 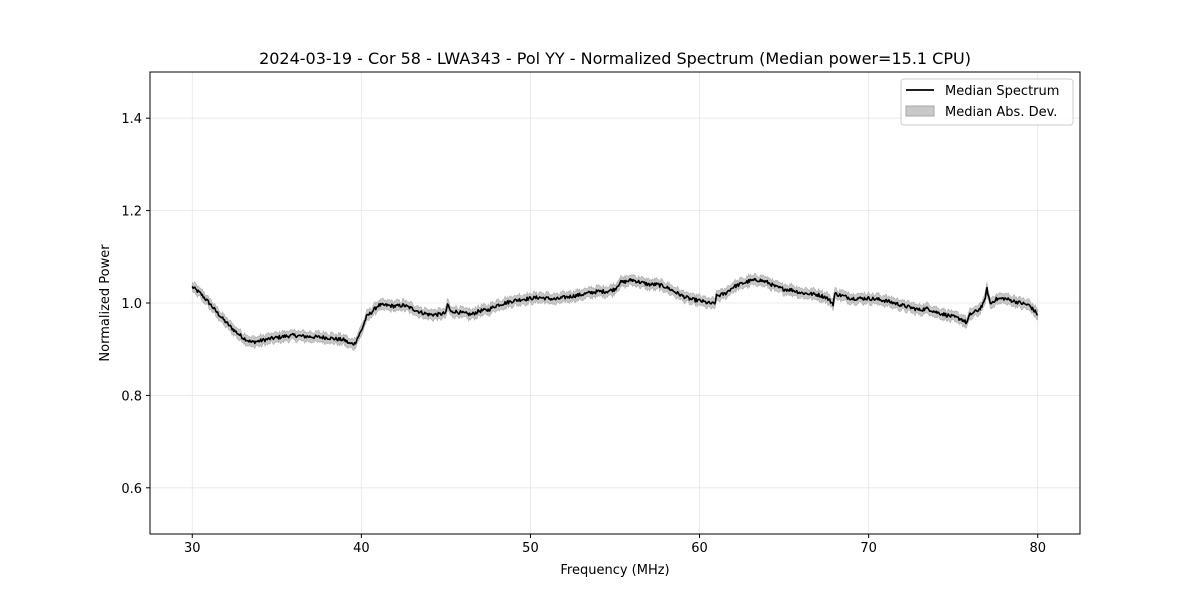 What do you see at coordinates (192, 548) in the screenshot?
I see `x-tick-label: 30` at bounding box center [192, 548].